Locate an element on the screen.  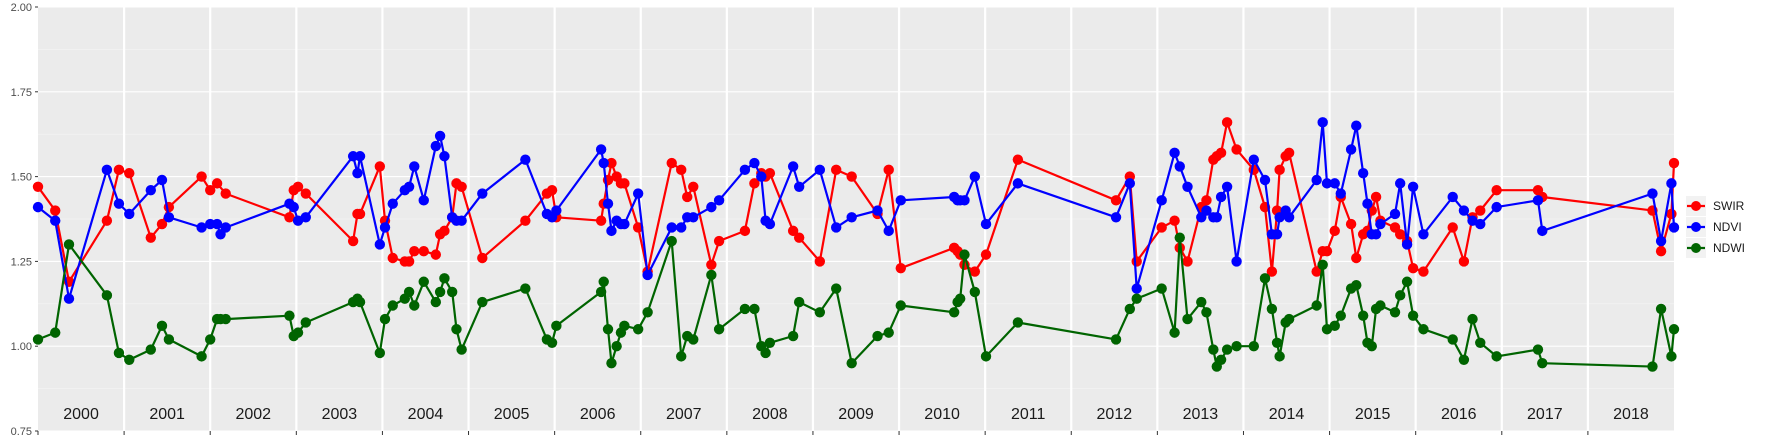
legend-label: NDVI is located at coordinates (1727, 227).